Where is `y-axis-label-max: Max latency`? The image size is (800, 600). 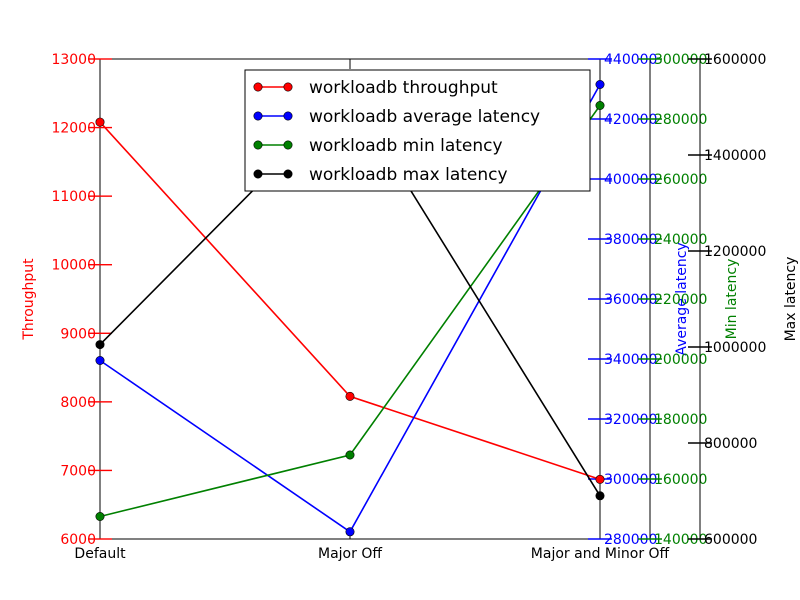 y-axis-label-max: Max latency is located at coordinates (791, 299).